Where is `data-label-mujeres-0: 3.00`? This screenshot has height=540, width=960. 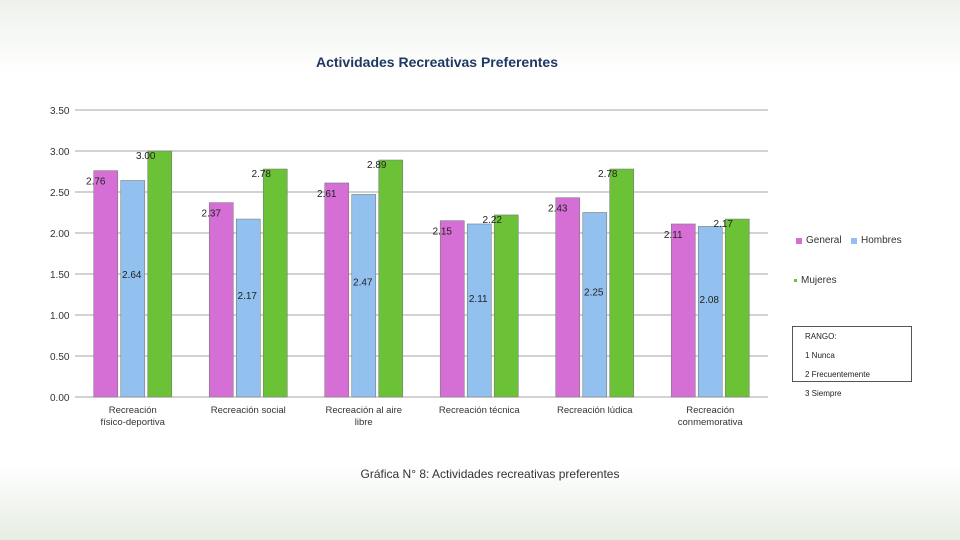
data-label-mujeres-0: 3.00 is located at coordinates (146, 156).